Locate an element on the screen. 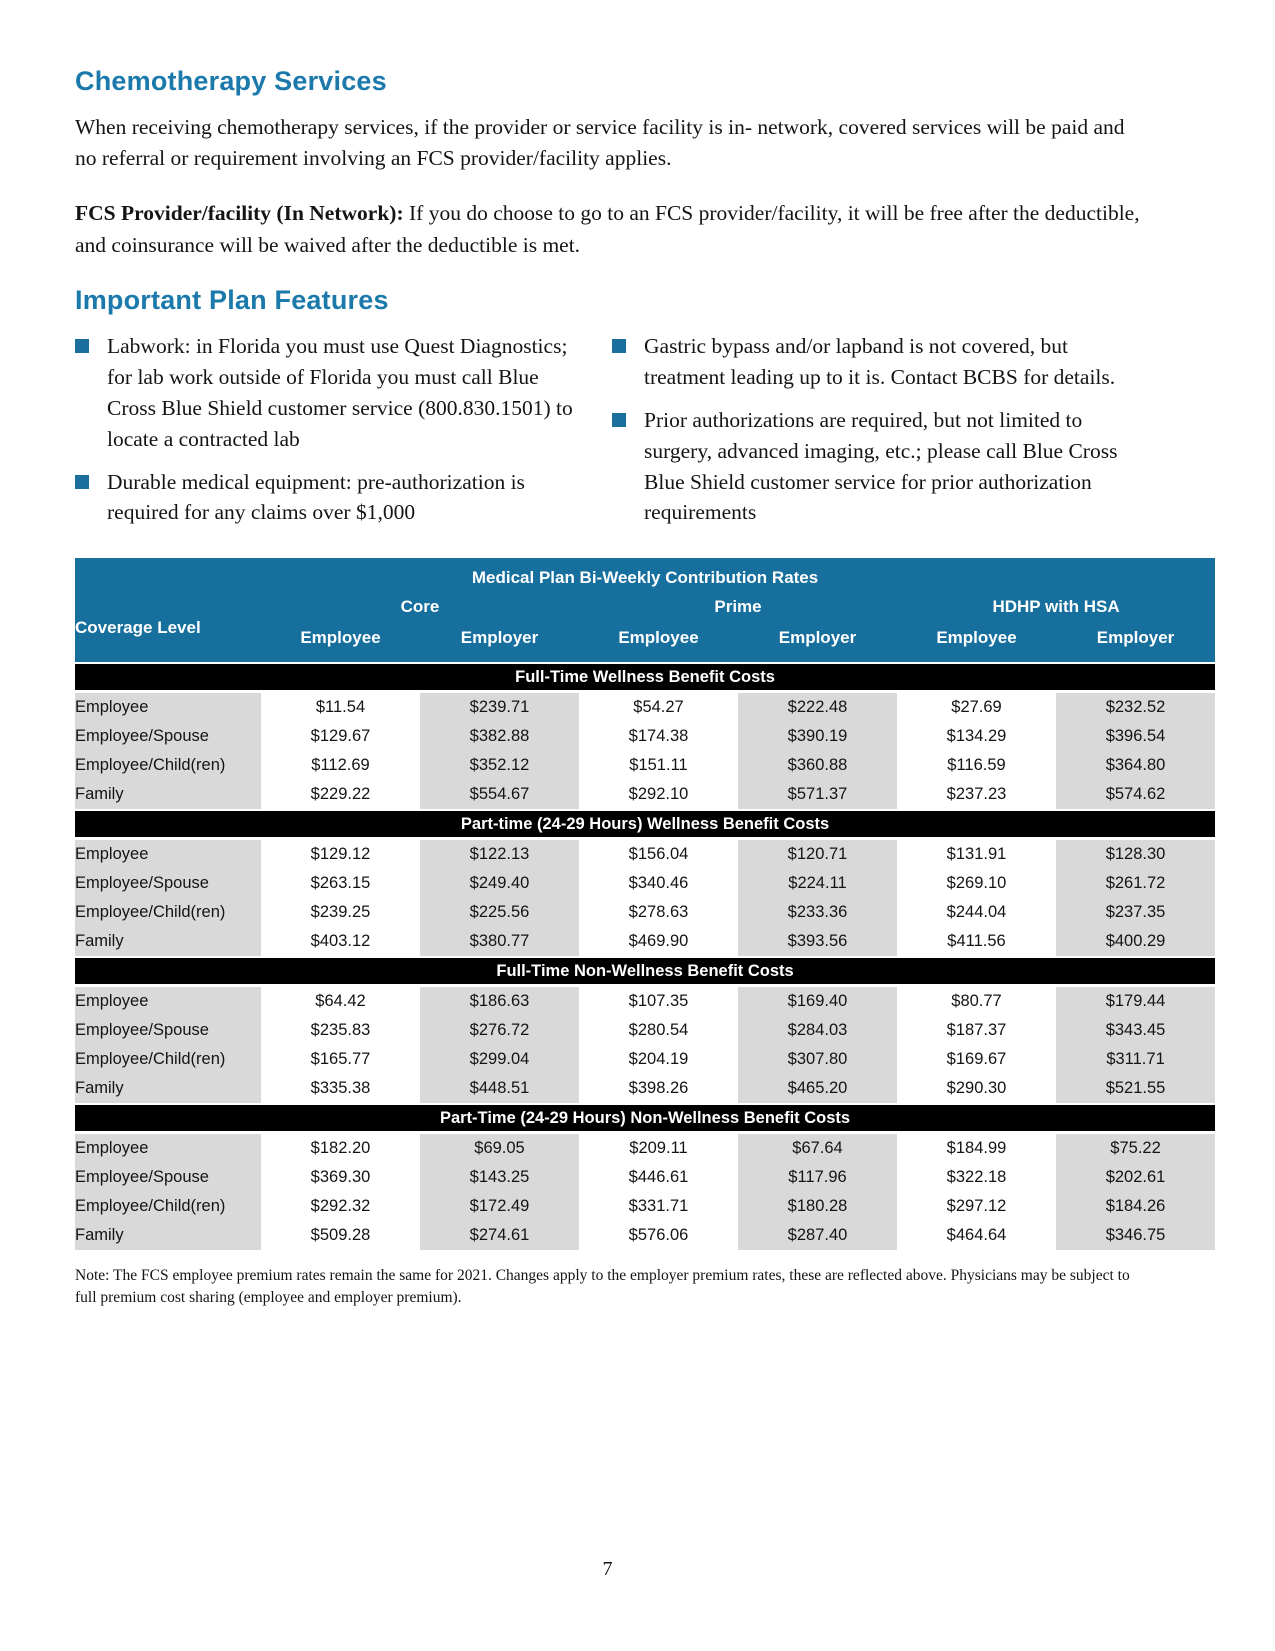 The height and width of the screenshot is (1651, 1275). rate-cell: $396.54 is located at coordinates (1136, 737).